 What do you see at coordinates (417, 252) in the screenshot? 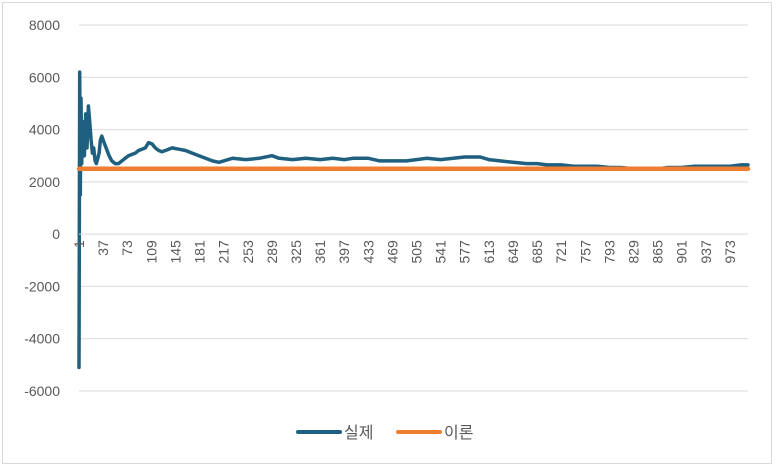
I see `x-tick-label: 505` at bounding box center [417, 252].